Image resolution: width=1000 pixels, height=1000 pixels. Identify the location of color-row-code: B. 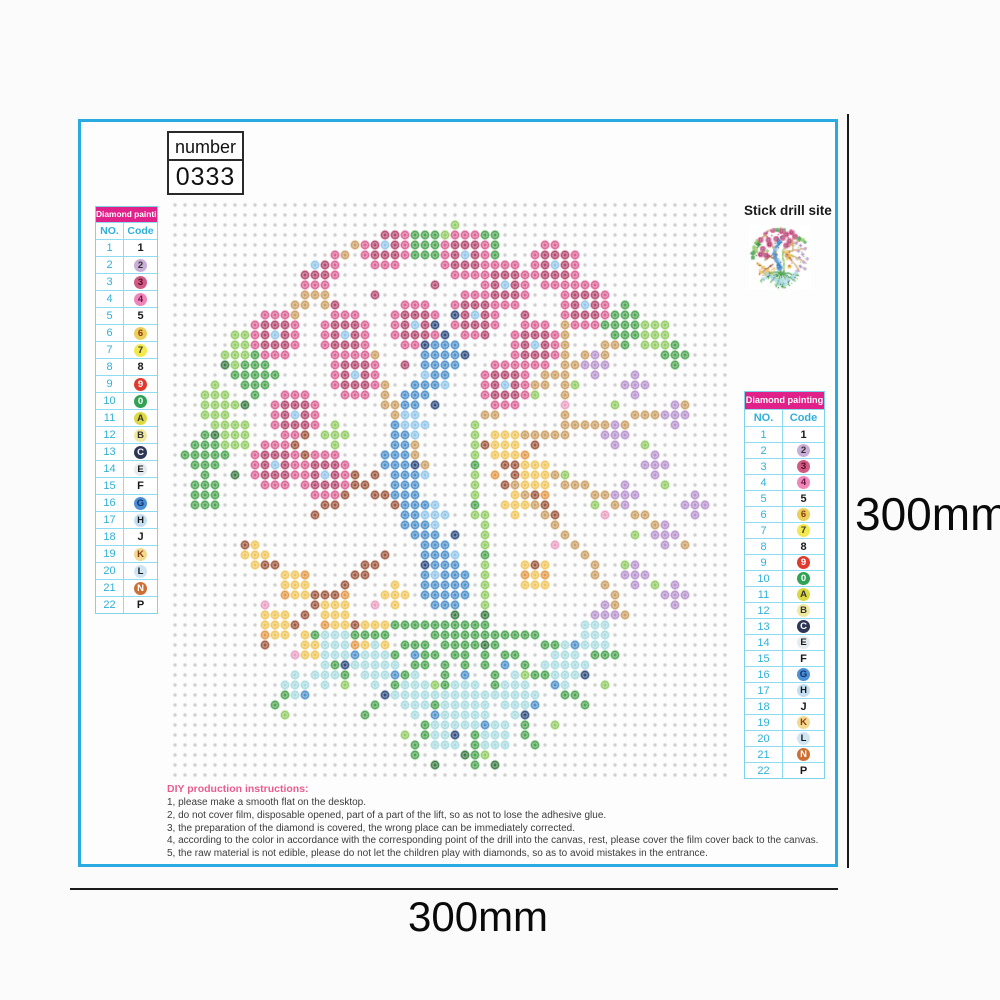
(140, 435).